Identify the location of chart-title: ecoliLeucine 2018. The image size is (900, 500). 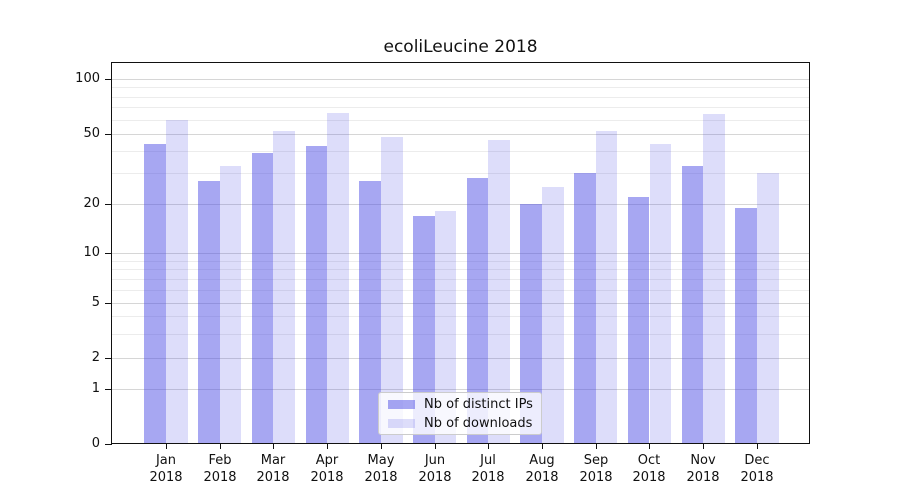
(460, 47).